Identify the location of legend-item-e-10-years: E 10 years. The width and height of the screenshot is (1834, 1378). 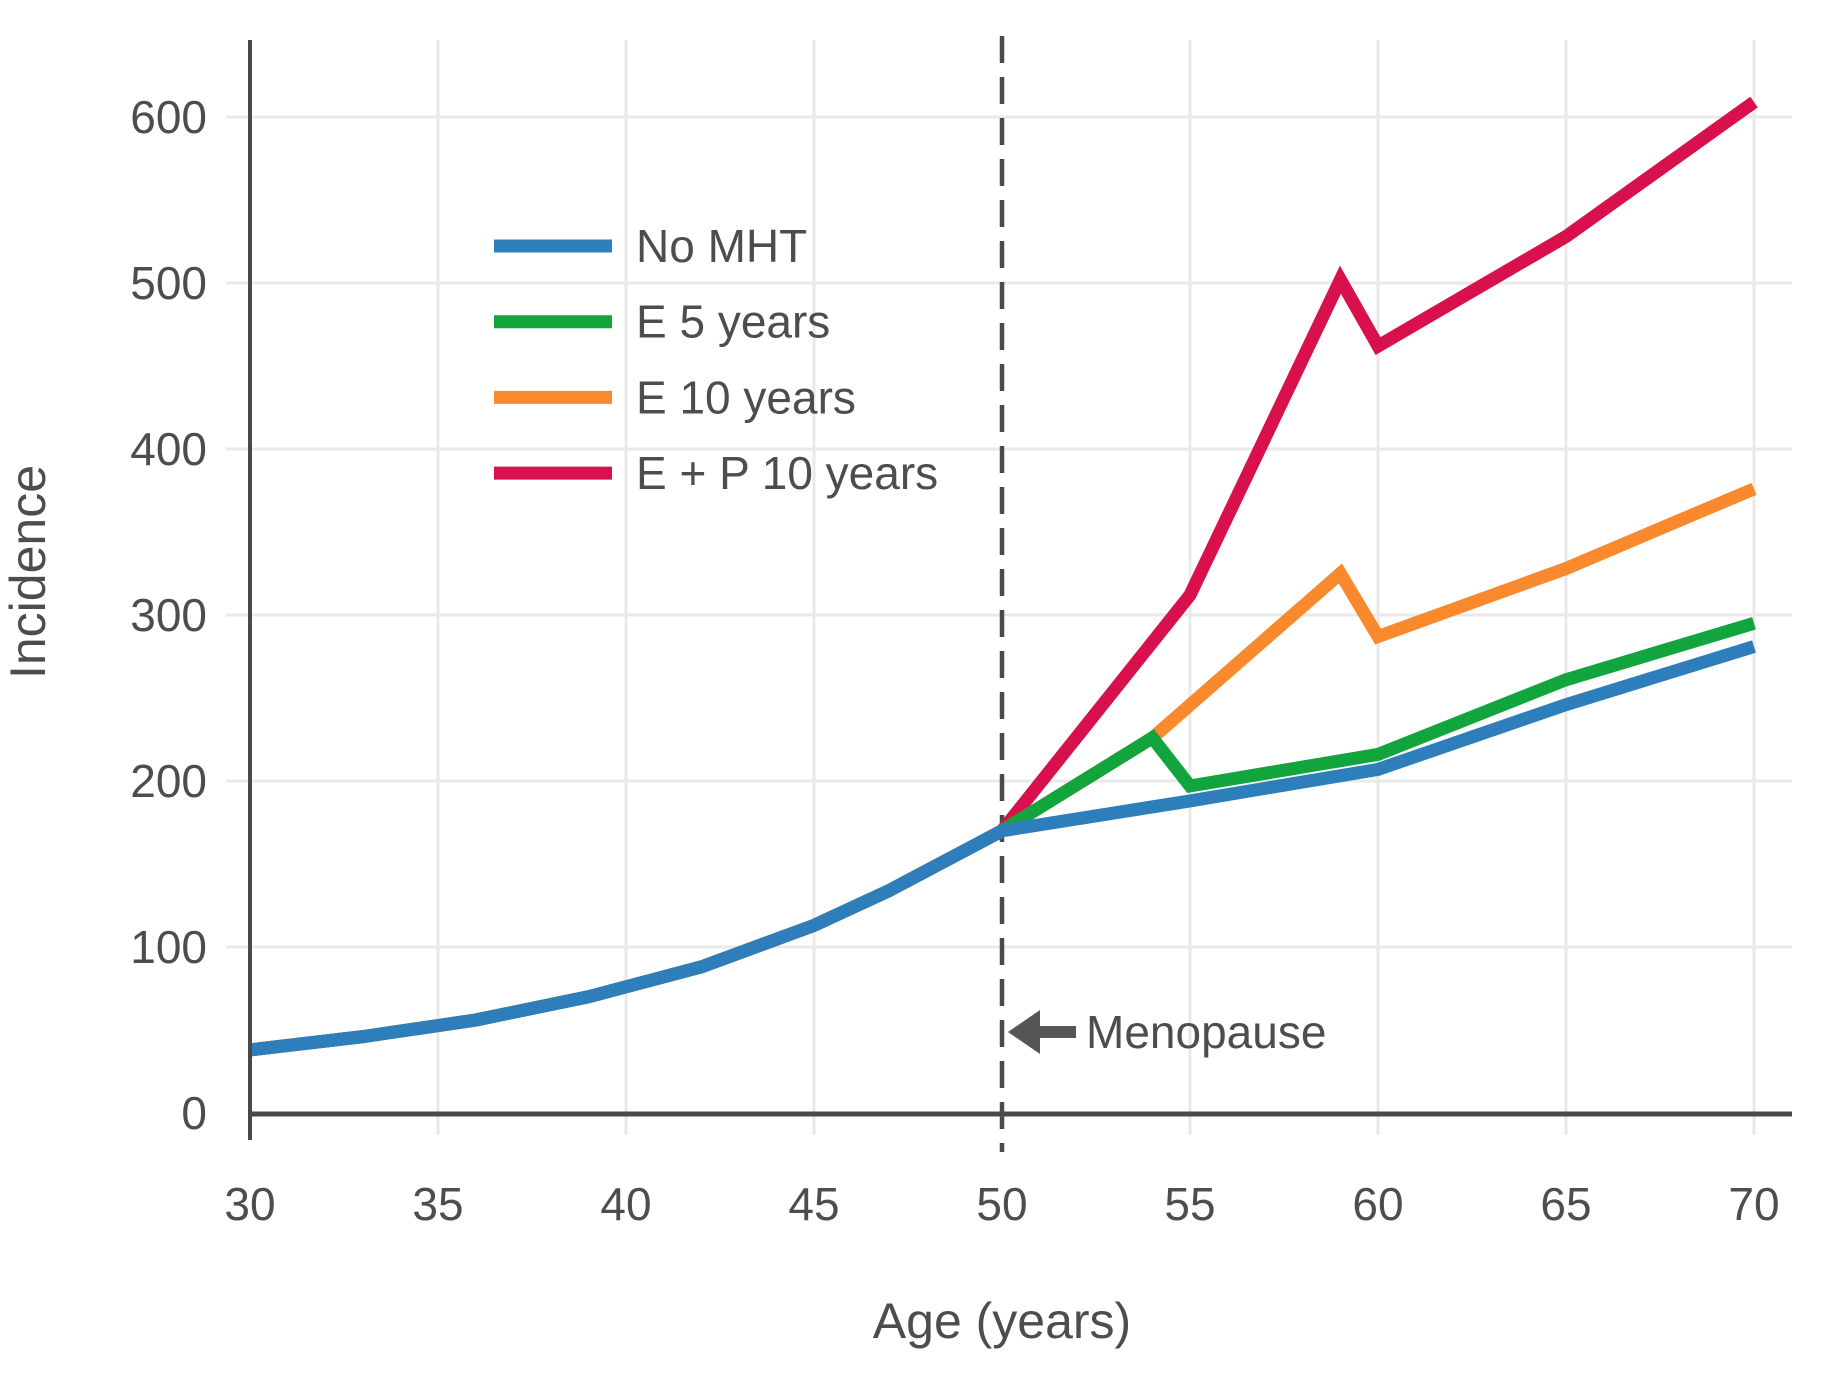
(675, 397).